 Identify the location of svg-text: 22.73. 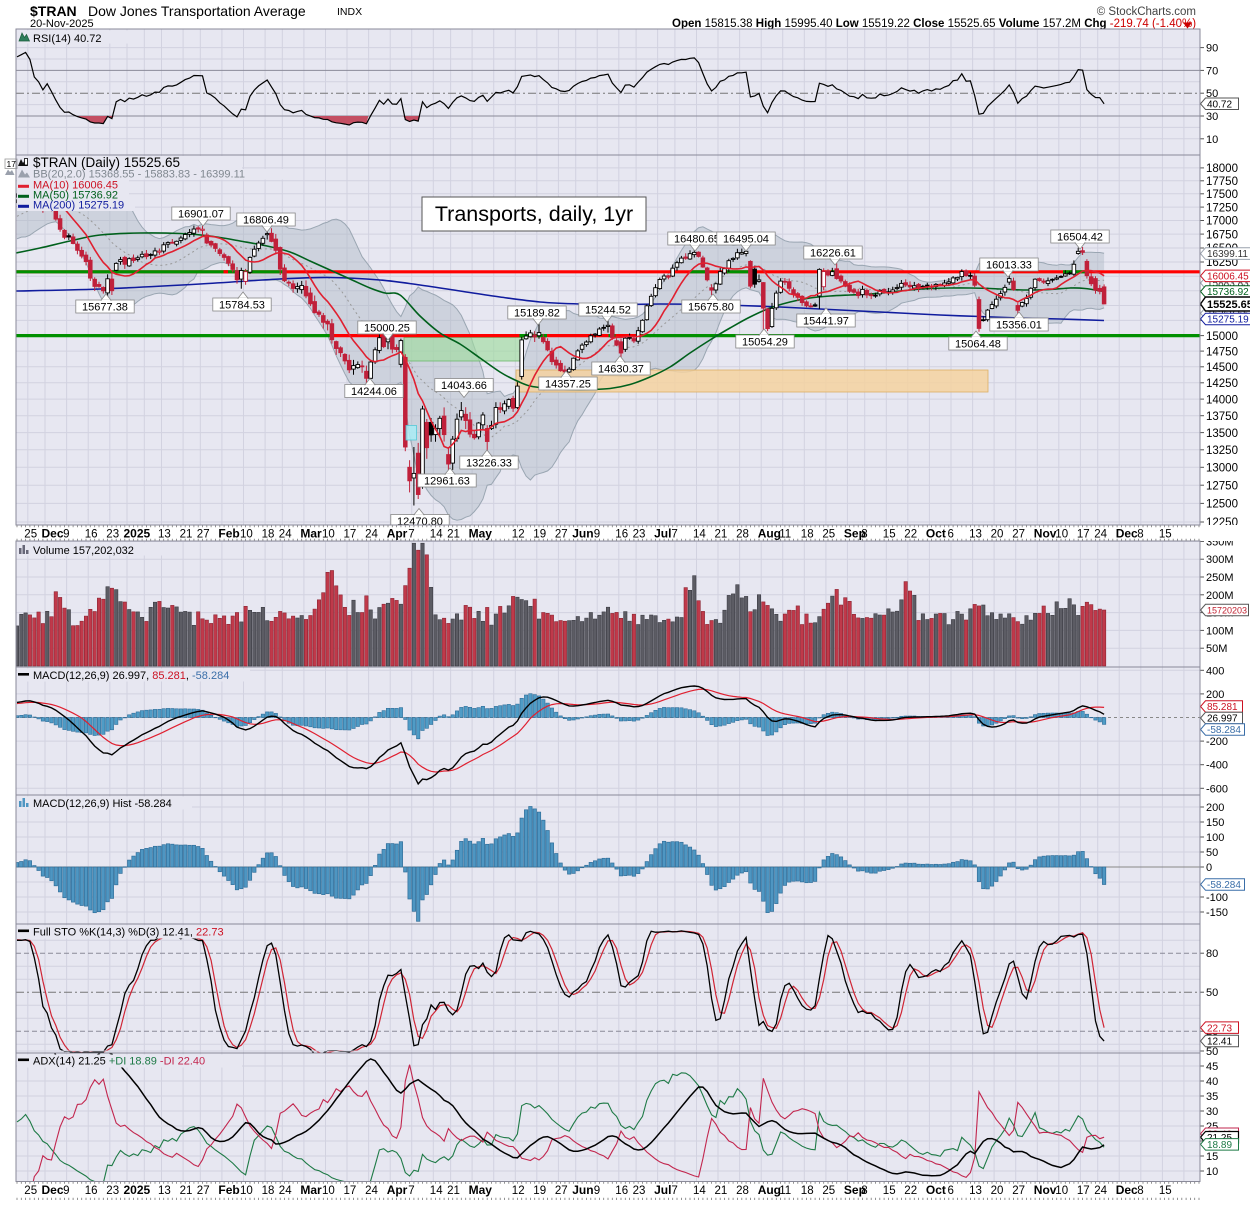
(1219, 1028).